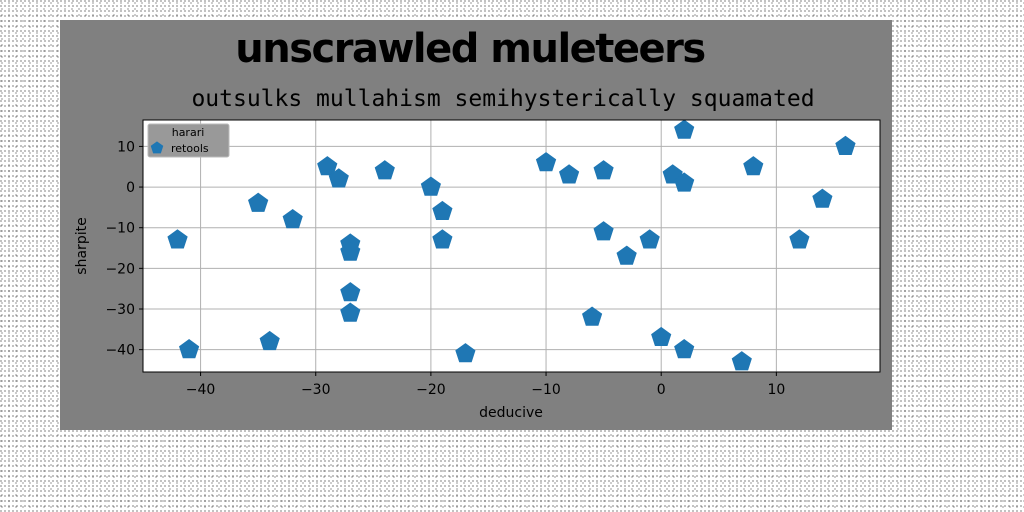 This screenshot has width=1024, height=512. Describe the element at coordinates (120, 229) in the screenshot. I see `y-tick-label: −10` at that location.